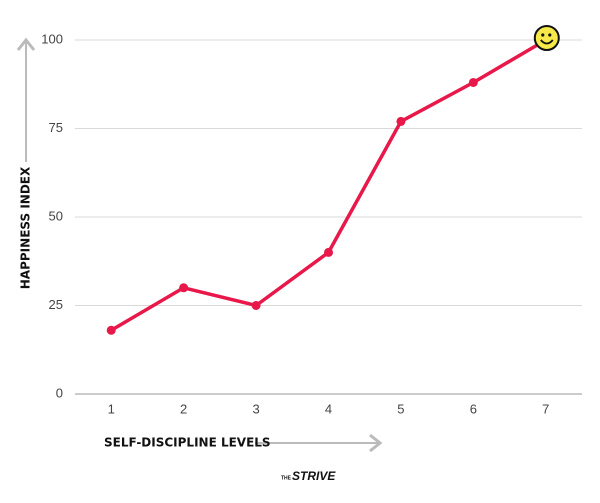  What do you see at coordinates (59, 392) in the screenshot?
I see `y-tick-label: 0` at bounding box center [59, 392].